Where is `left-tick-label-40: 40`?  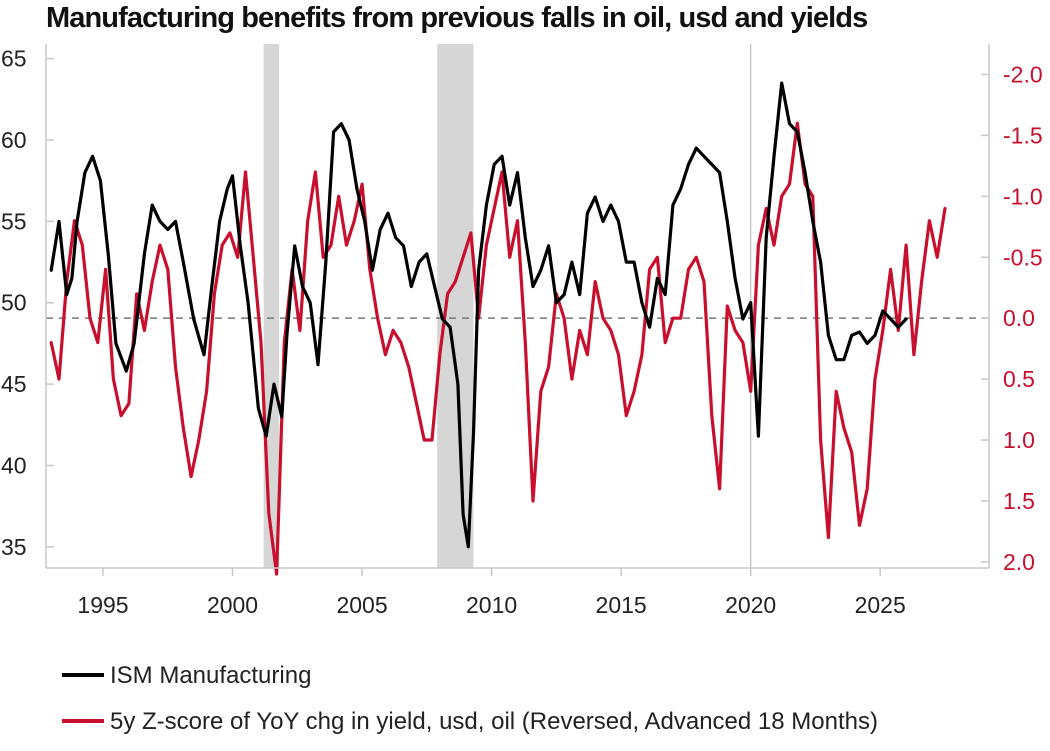 left-tick-label-40: 40 is located at coordinates (14, 465).